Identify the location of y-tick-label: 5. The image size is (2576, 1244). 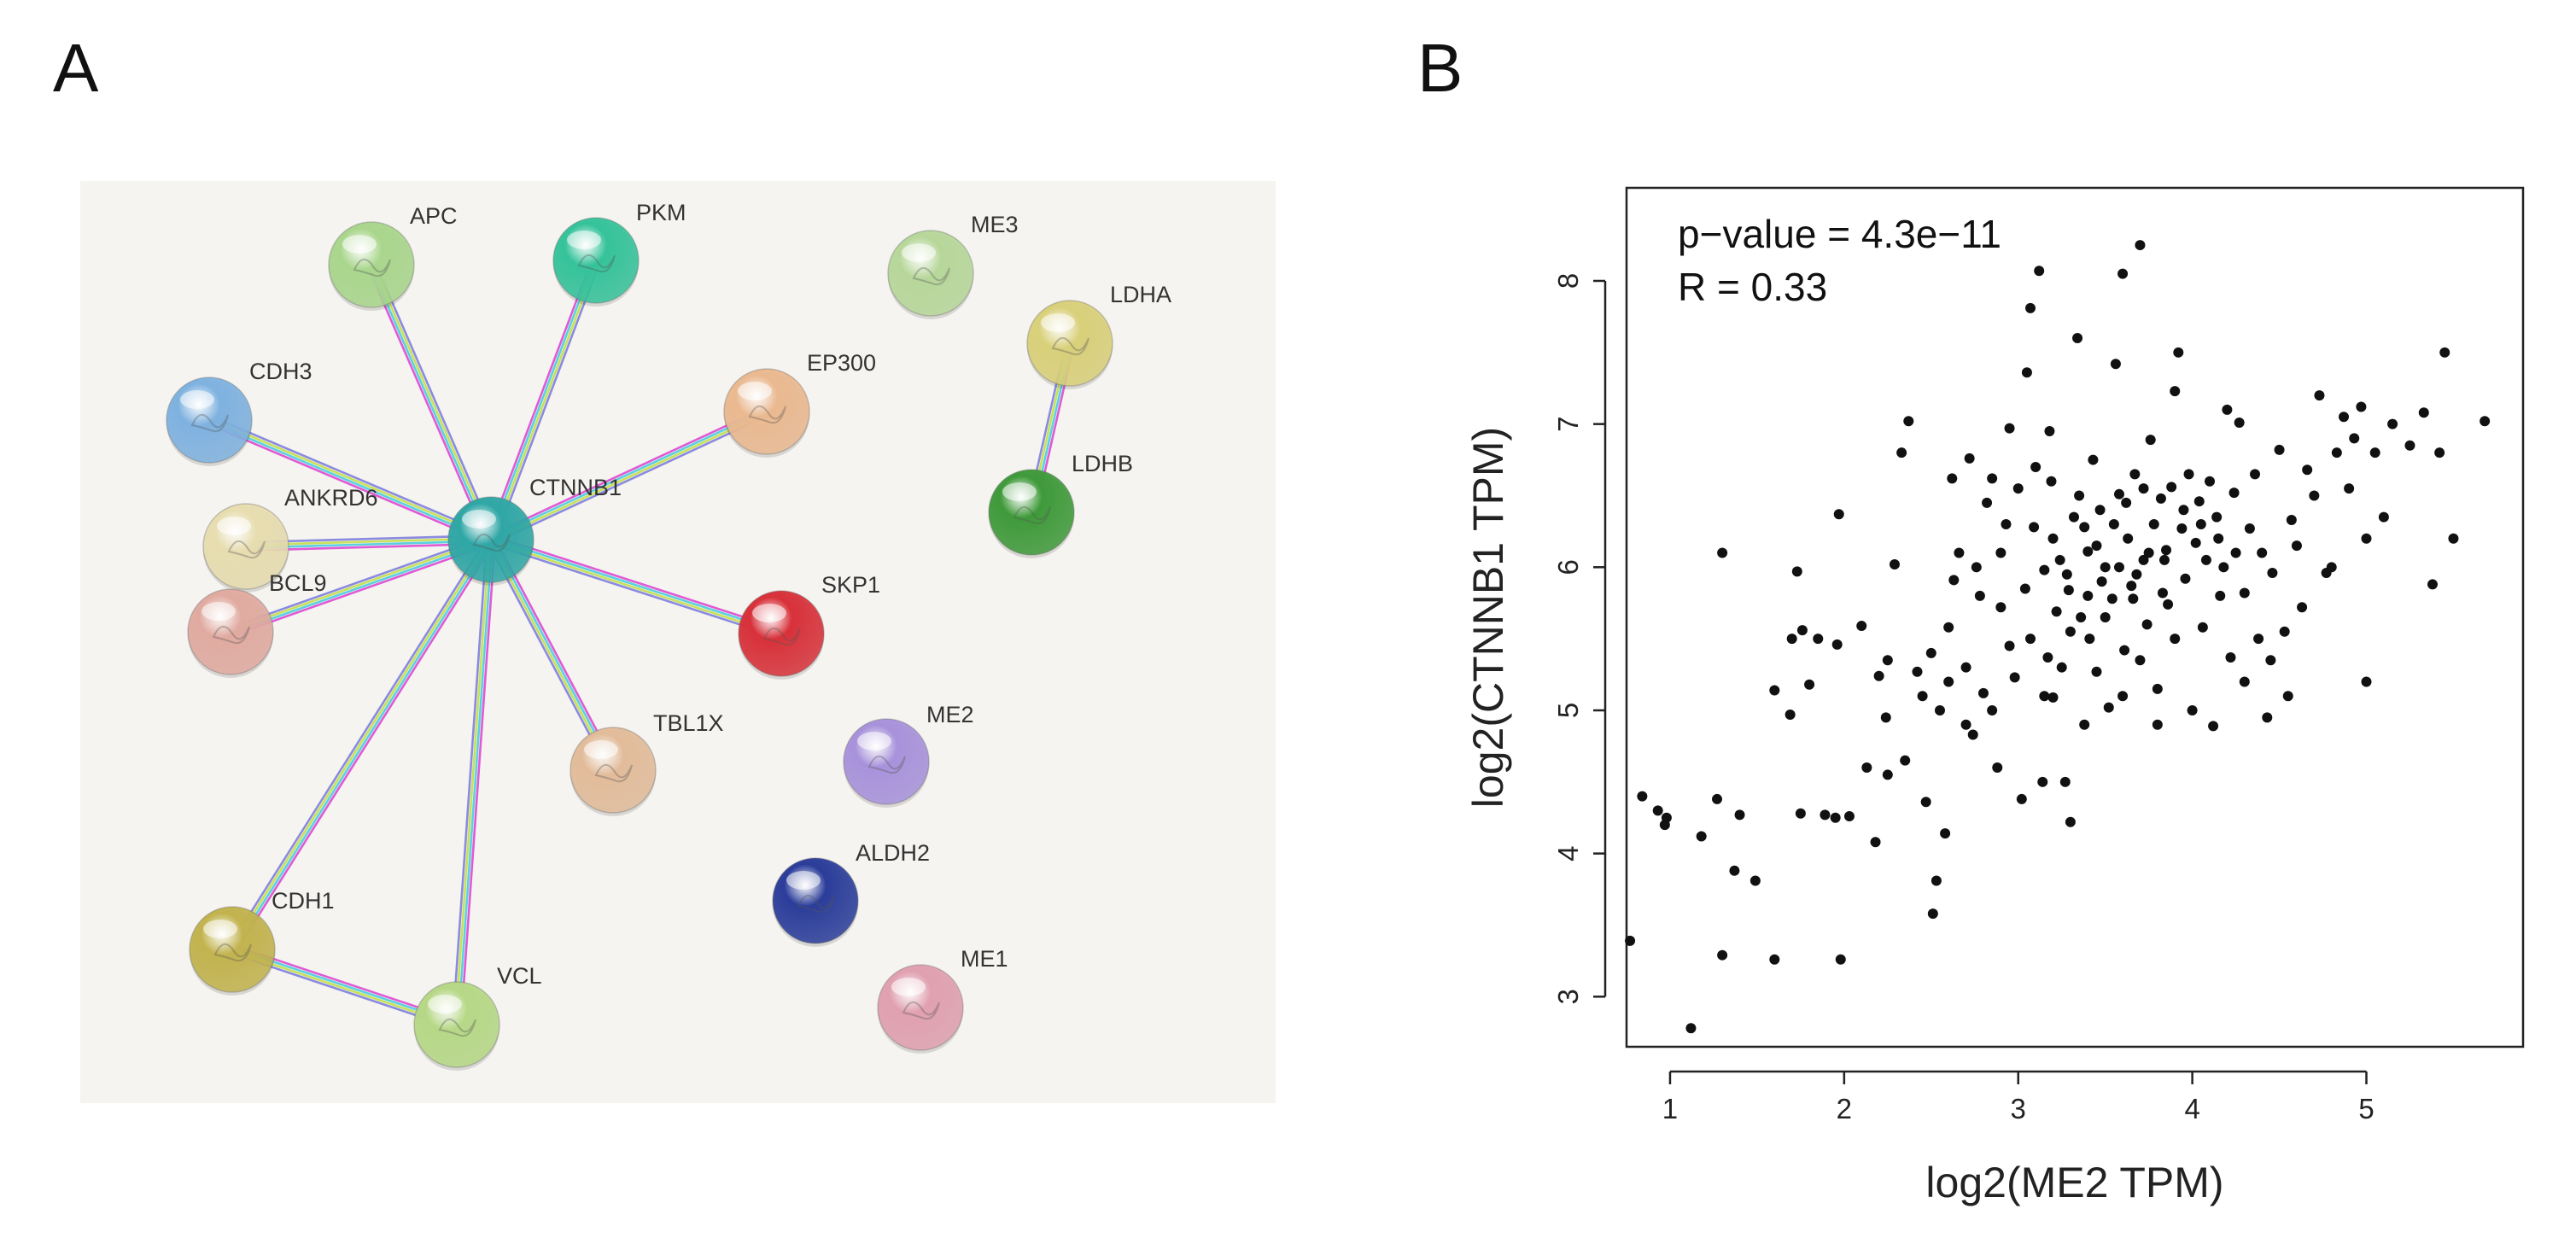
(1568, 710).